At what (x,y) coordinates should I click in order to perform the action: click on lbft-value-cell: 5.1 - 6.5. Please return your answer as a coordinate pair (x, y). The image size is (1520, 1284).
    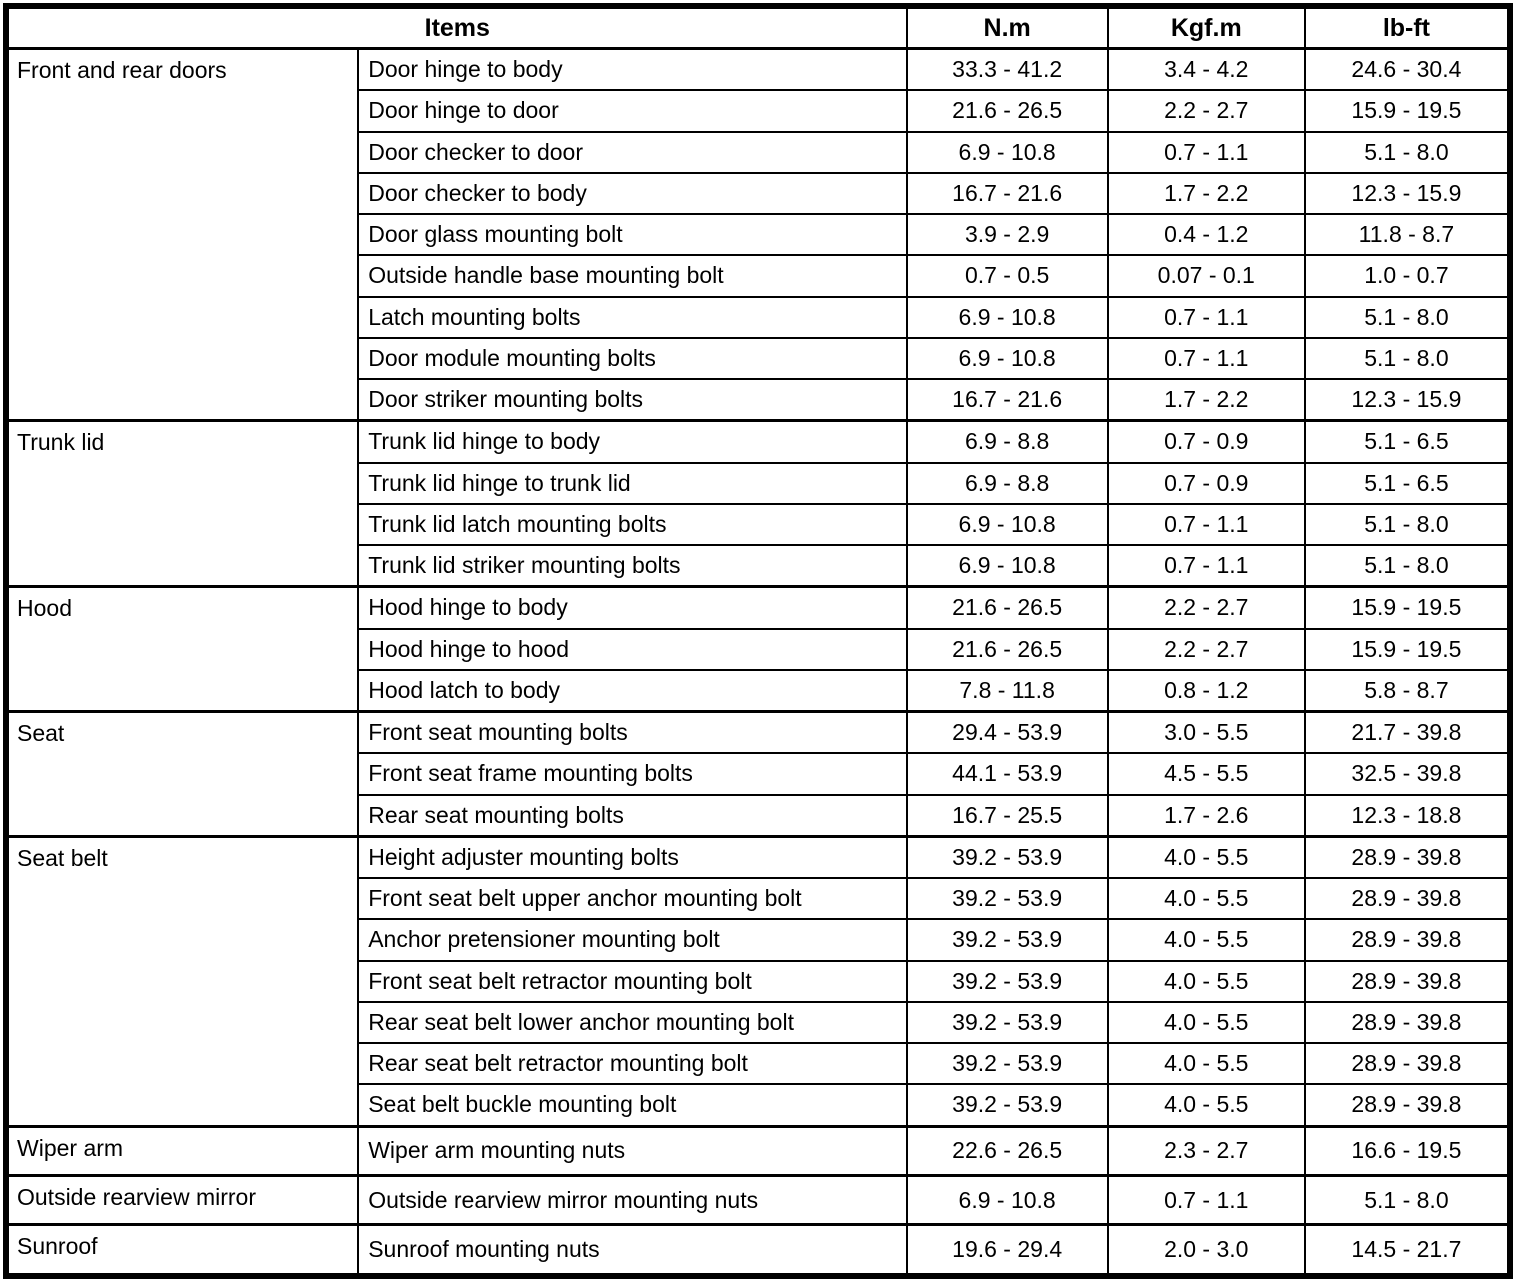
    Looking at the image, I should click on (1407, 483).